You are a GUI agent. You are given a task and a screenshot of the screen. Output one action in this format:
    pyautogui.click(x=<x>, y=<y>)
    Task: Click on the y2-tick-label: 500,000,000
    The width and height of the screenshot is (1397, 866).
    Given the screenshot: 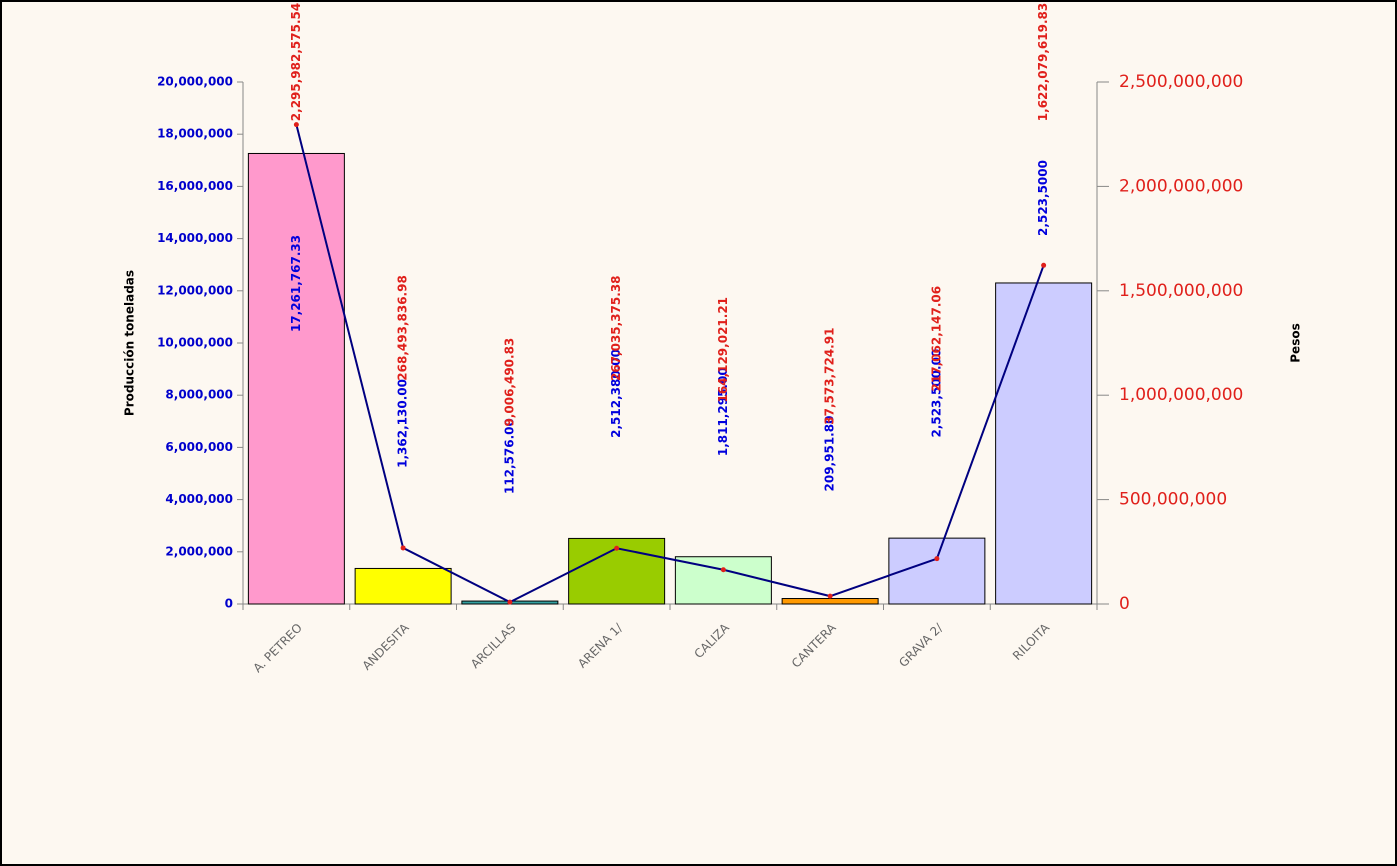 What is the action you would take?
    pyautogui.click(x=1173, y=500)
    